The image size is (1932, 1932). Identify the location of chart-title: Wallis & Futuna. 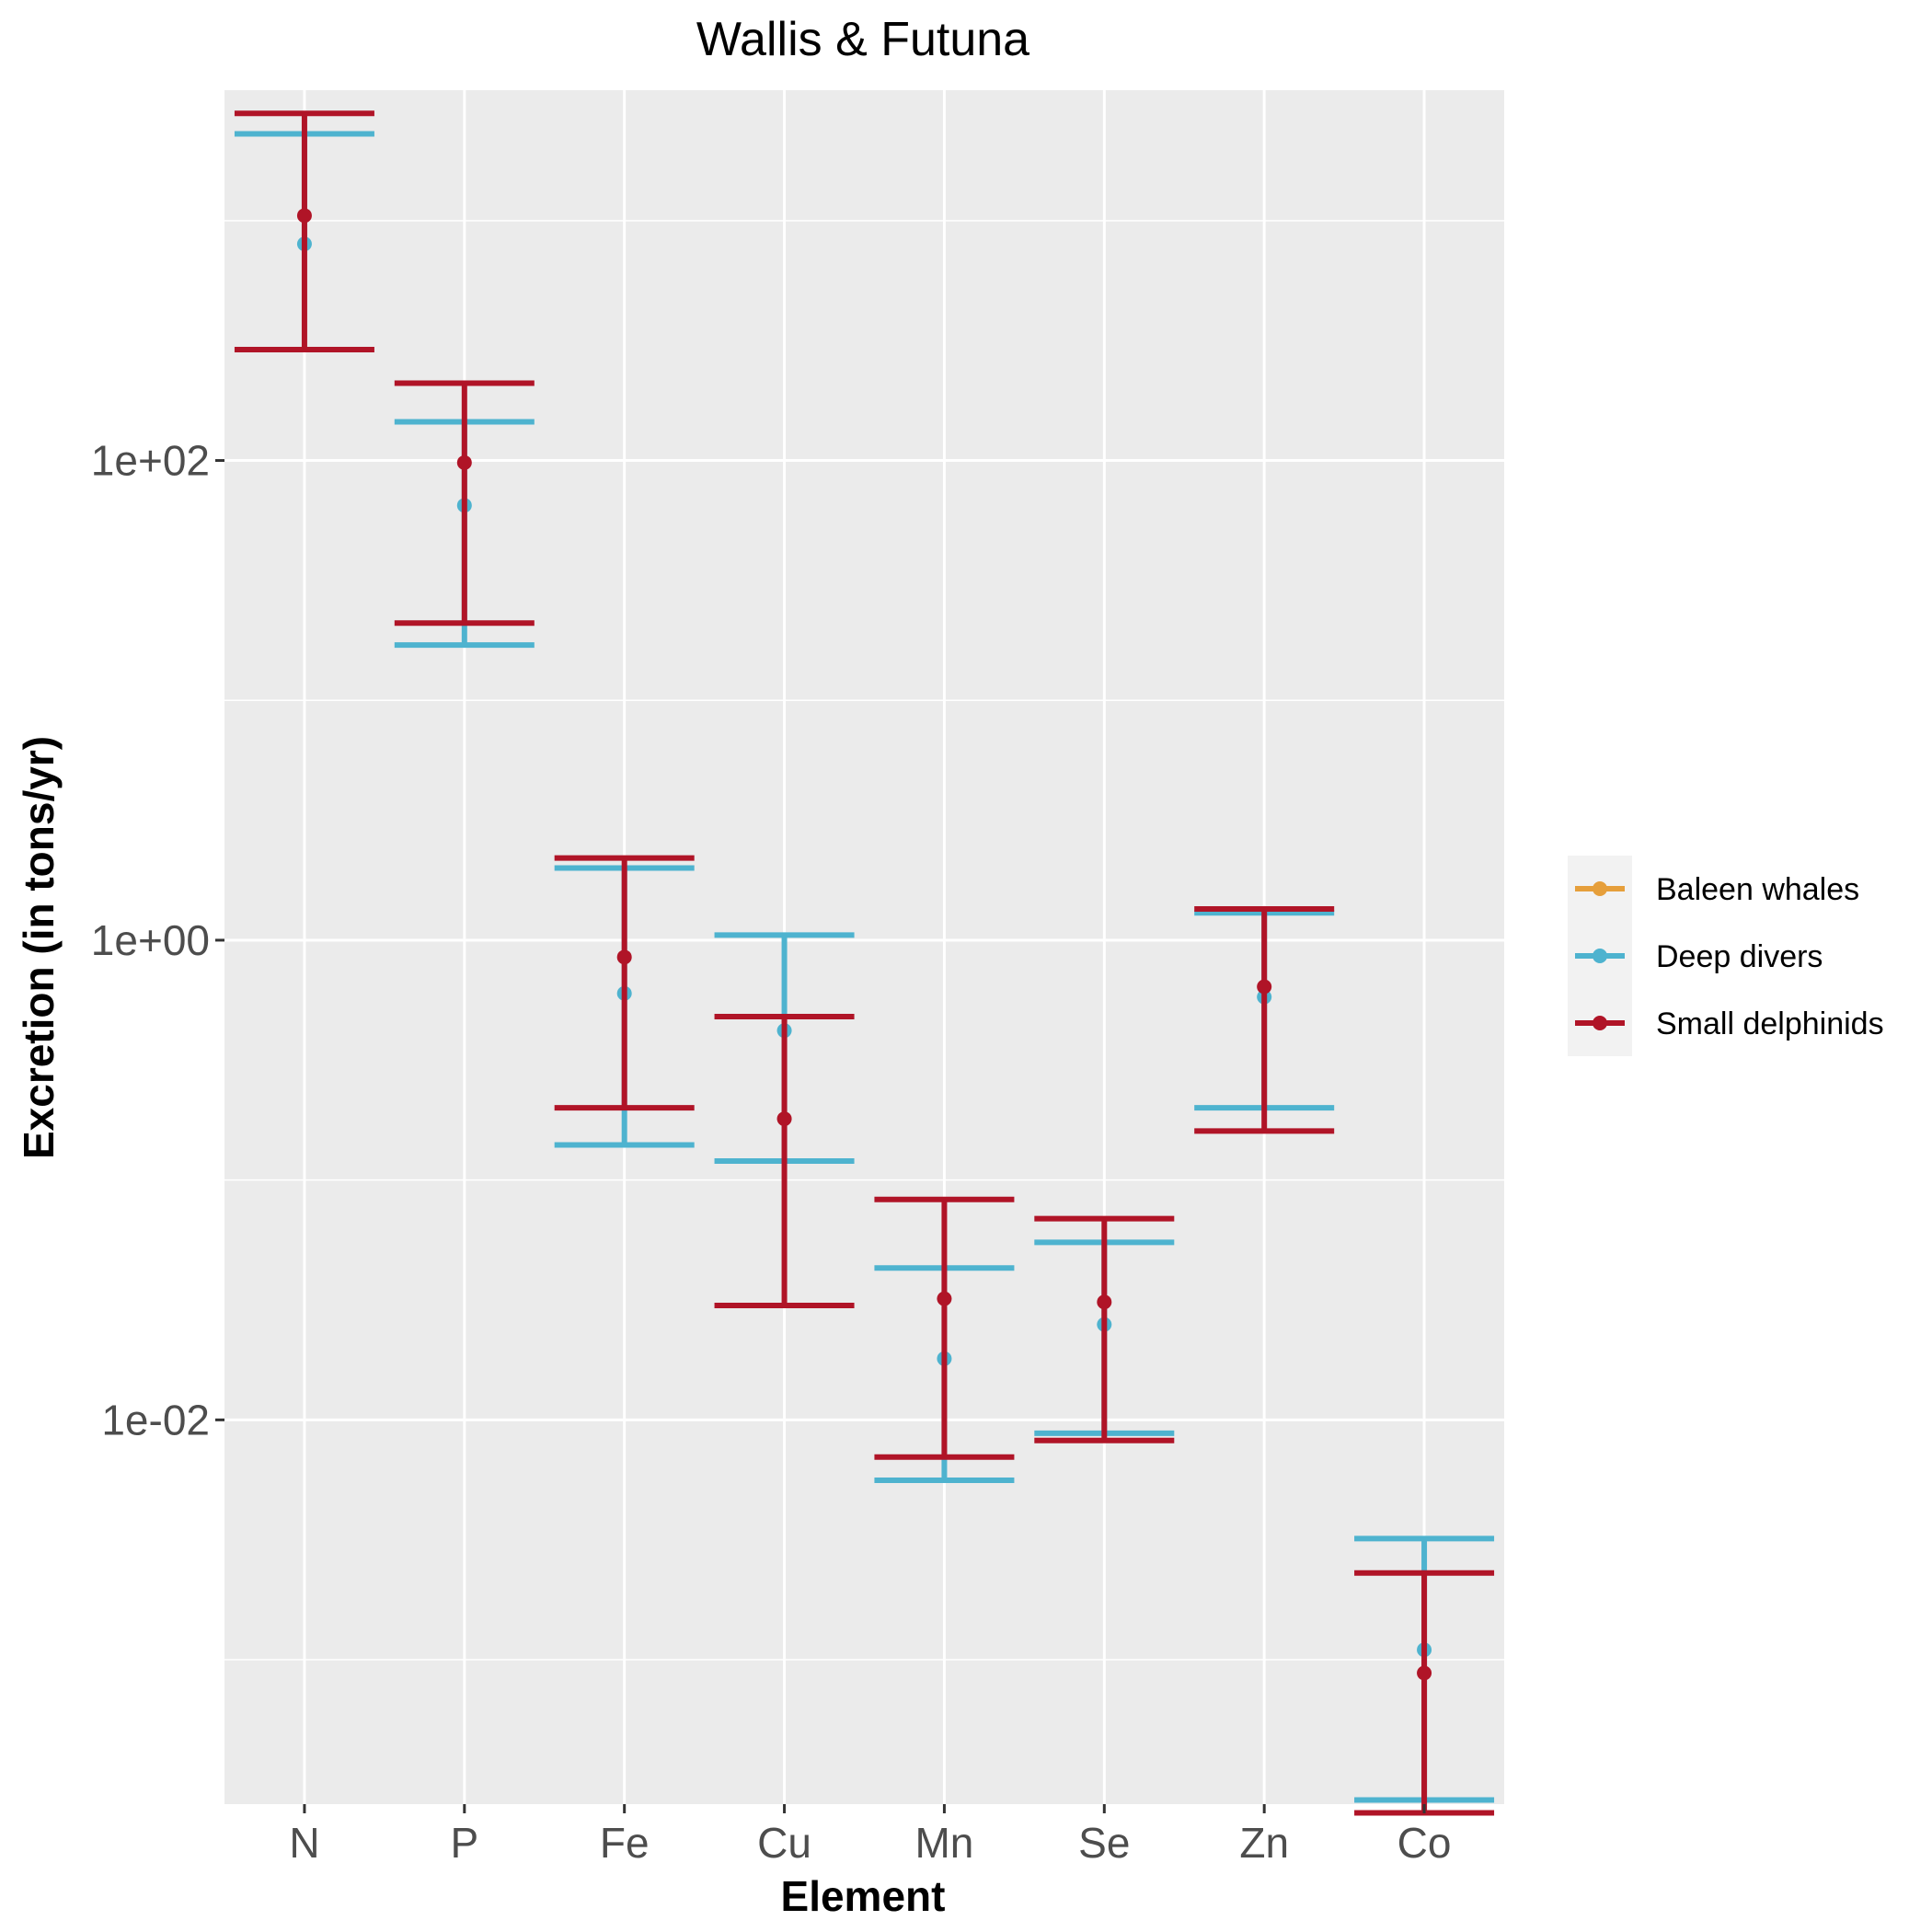
(862, 39).